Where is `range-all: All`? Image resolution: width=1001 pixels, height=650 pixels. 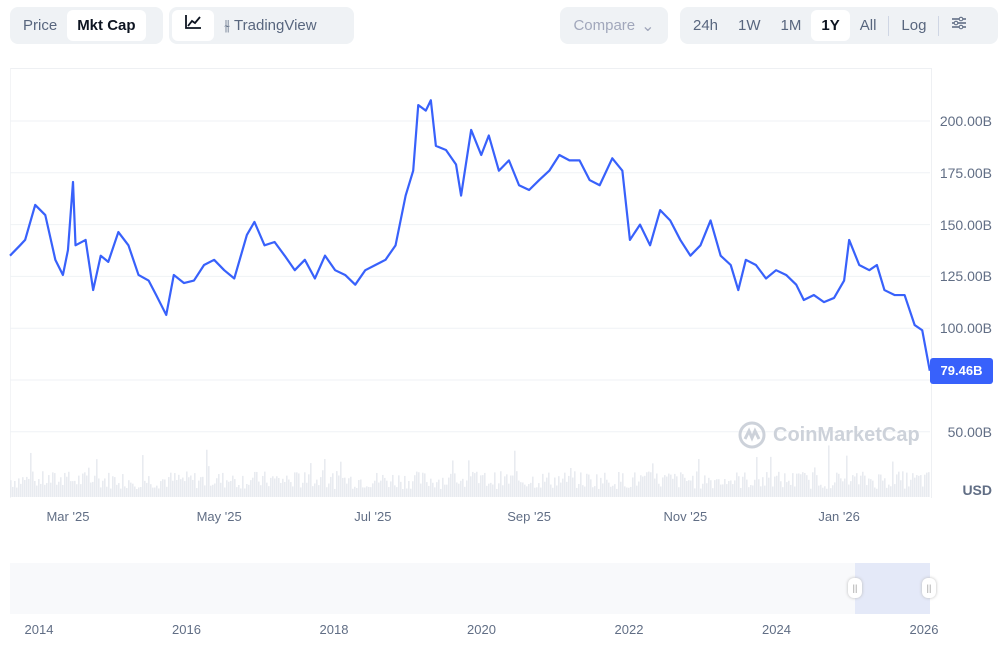
range-all: All is located at coordinates (868, 25).